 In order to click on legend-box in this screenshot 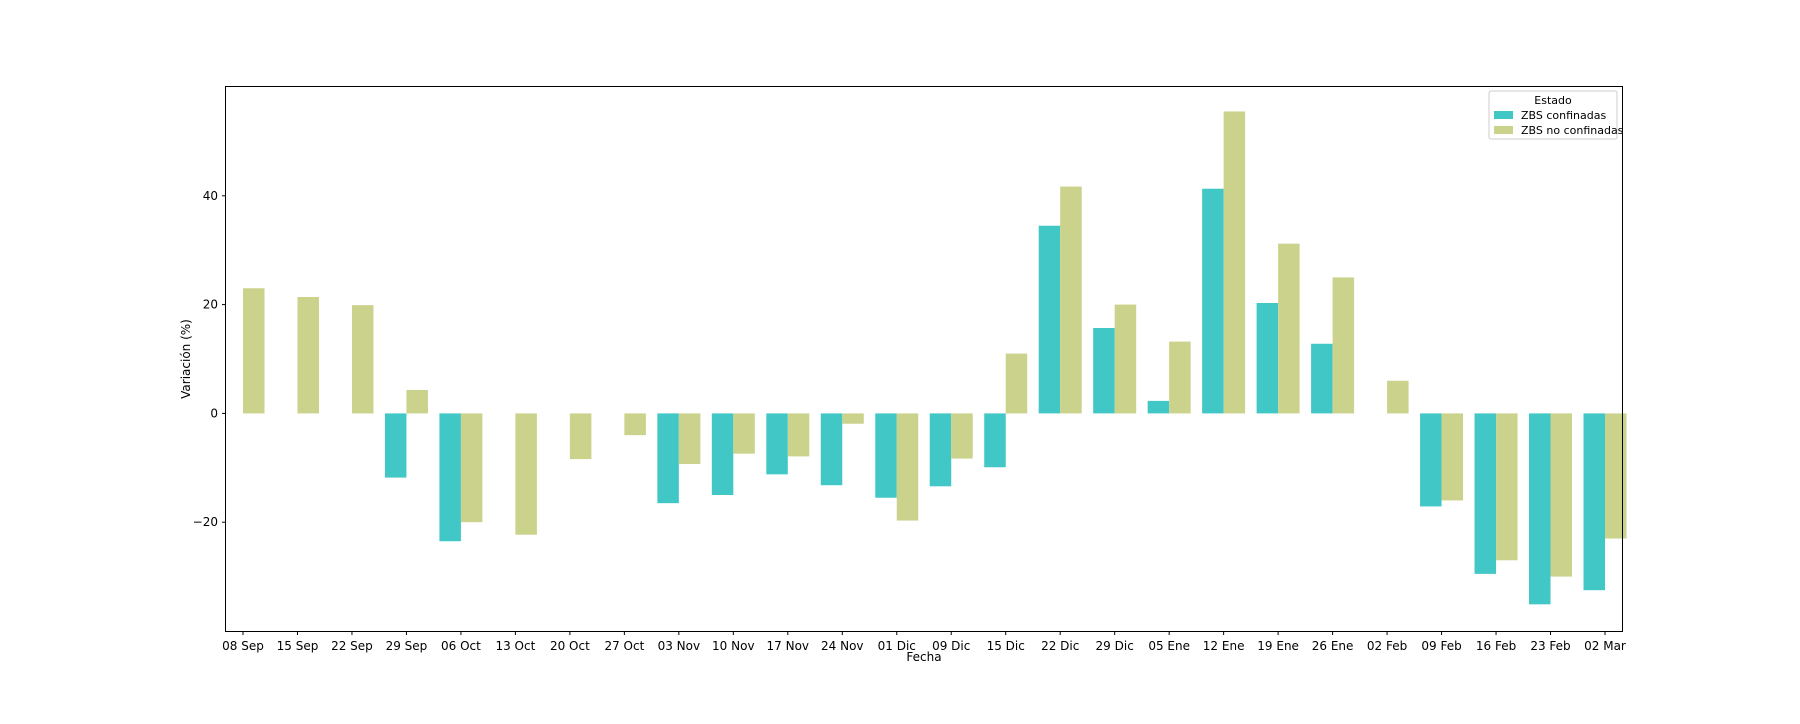, I will do `click(1553, 115)`.